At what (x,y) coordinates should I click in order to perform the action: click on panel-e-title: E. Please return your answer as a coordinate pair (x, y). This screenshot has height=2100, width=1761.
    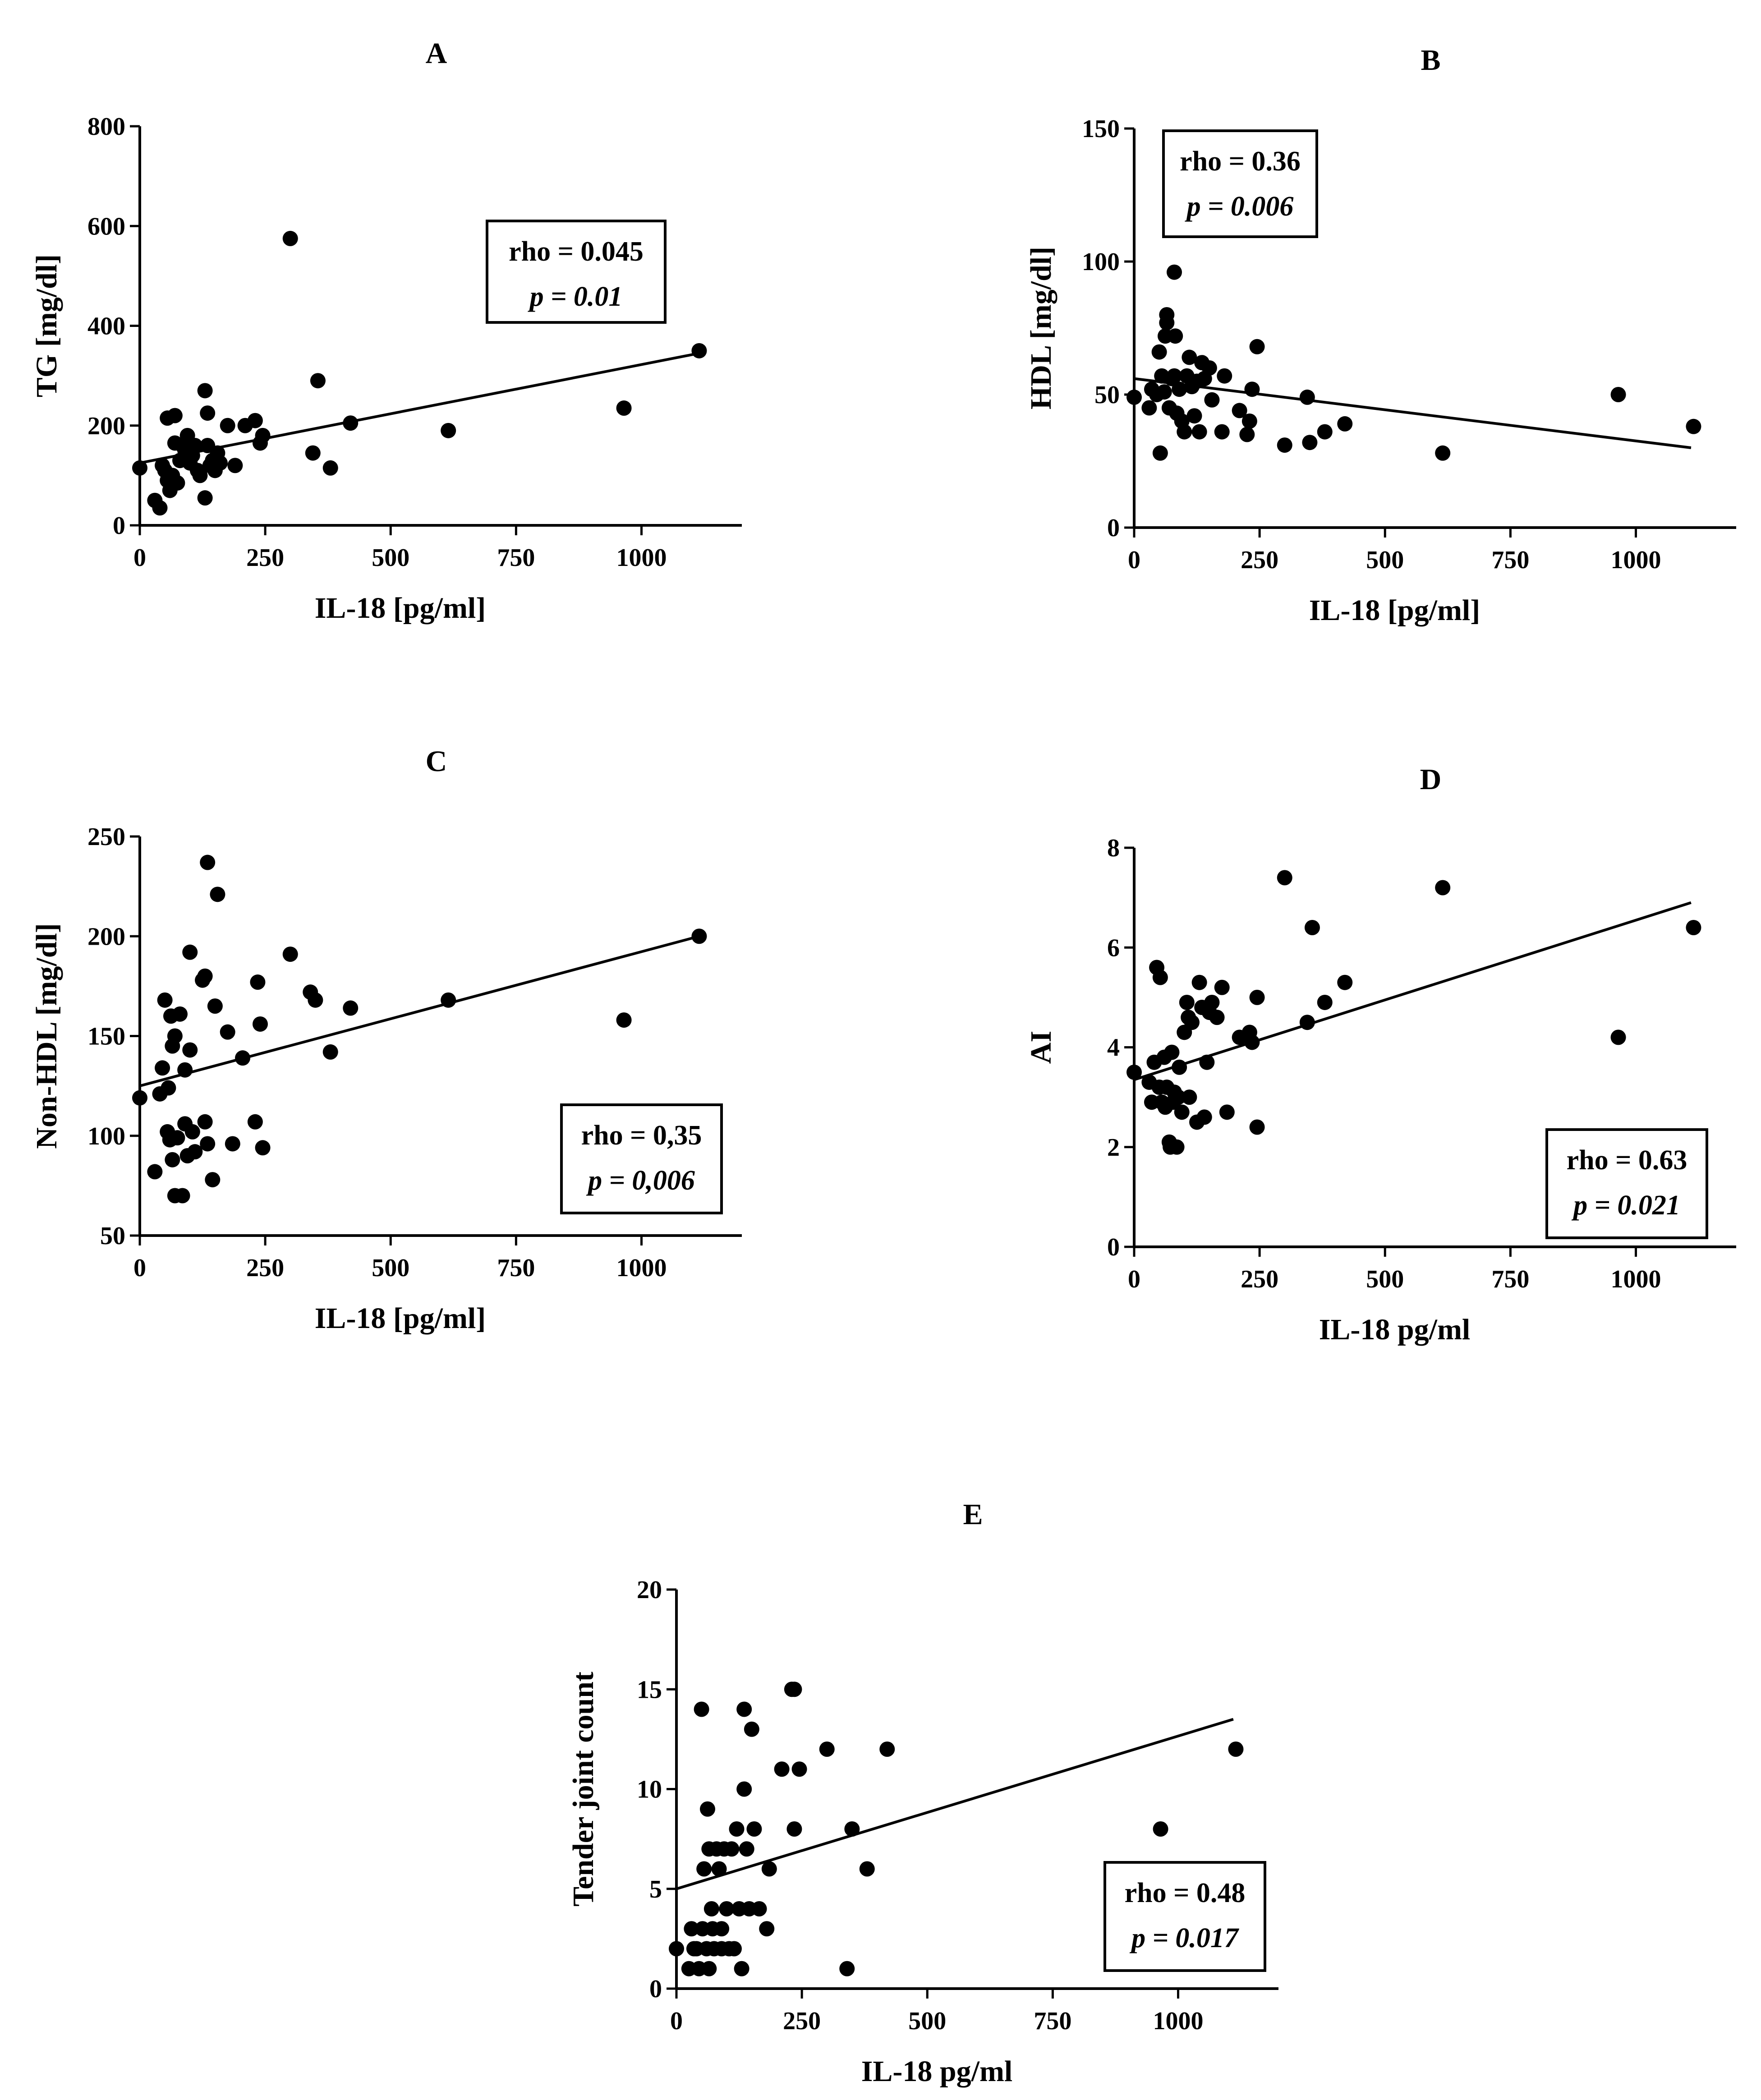
    Looking at the image, I should click on (973, 1514).